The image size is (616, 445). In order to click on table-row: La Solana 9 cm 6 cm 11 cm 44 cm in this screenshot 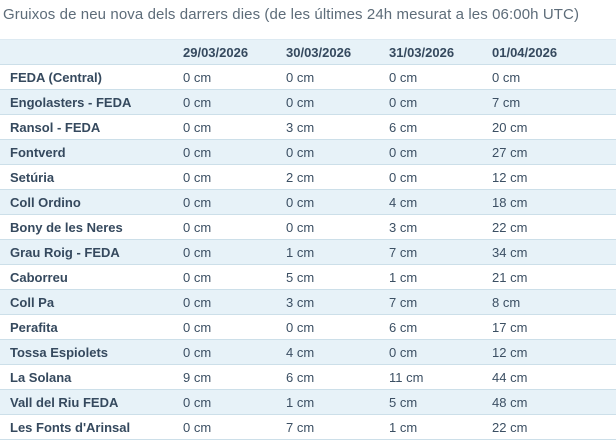, I will do `click(308, 377)`.